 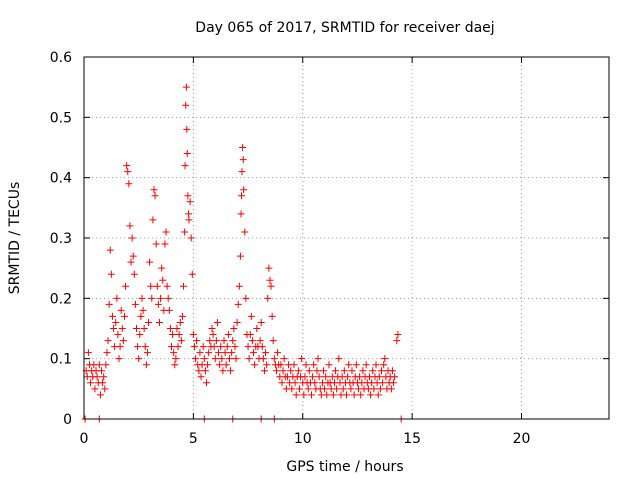 I want to click on y-axis-label: SRMTID / TECUs, so click(x=15, y=238).